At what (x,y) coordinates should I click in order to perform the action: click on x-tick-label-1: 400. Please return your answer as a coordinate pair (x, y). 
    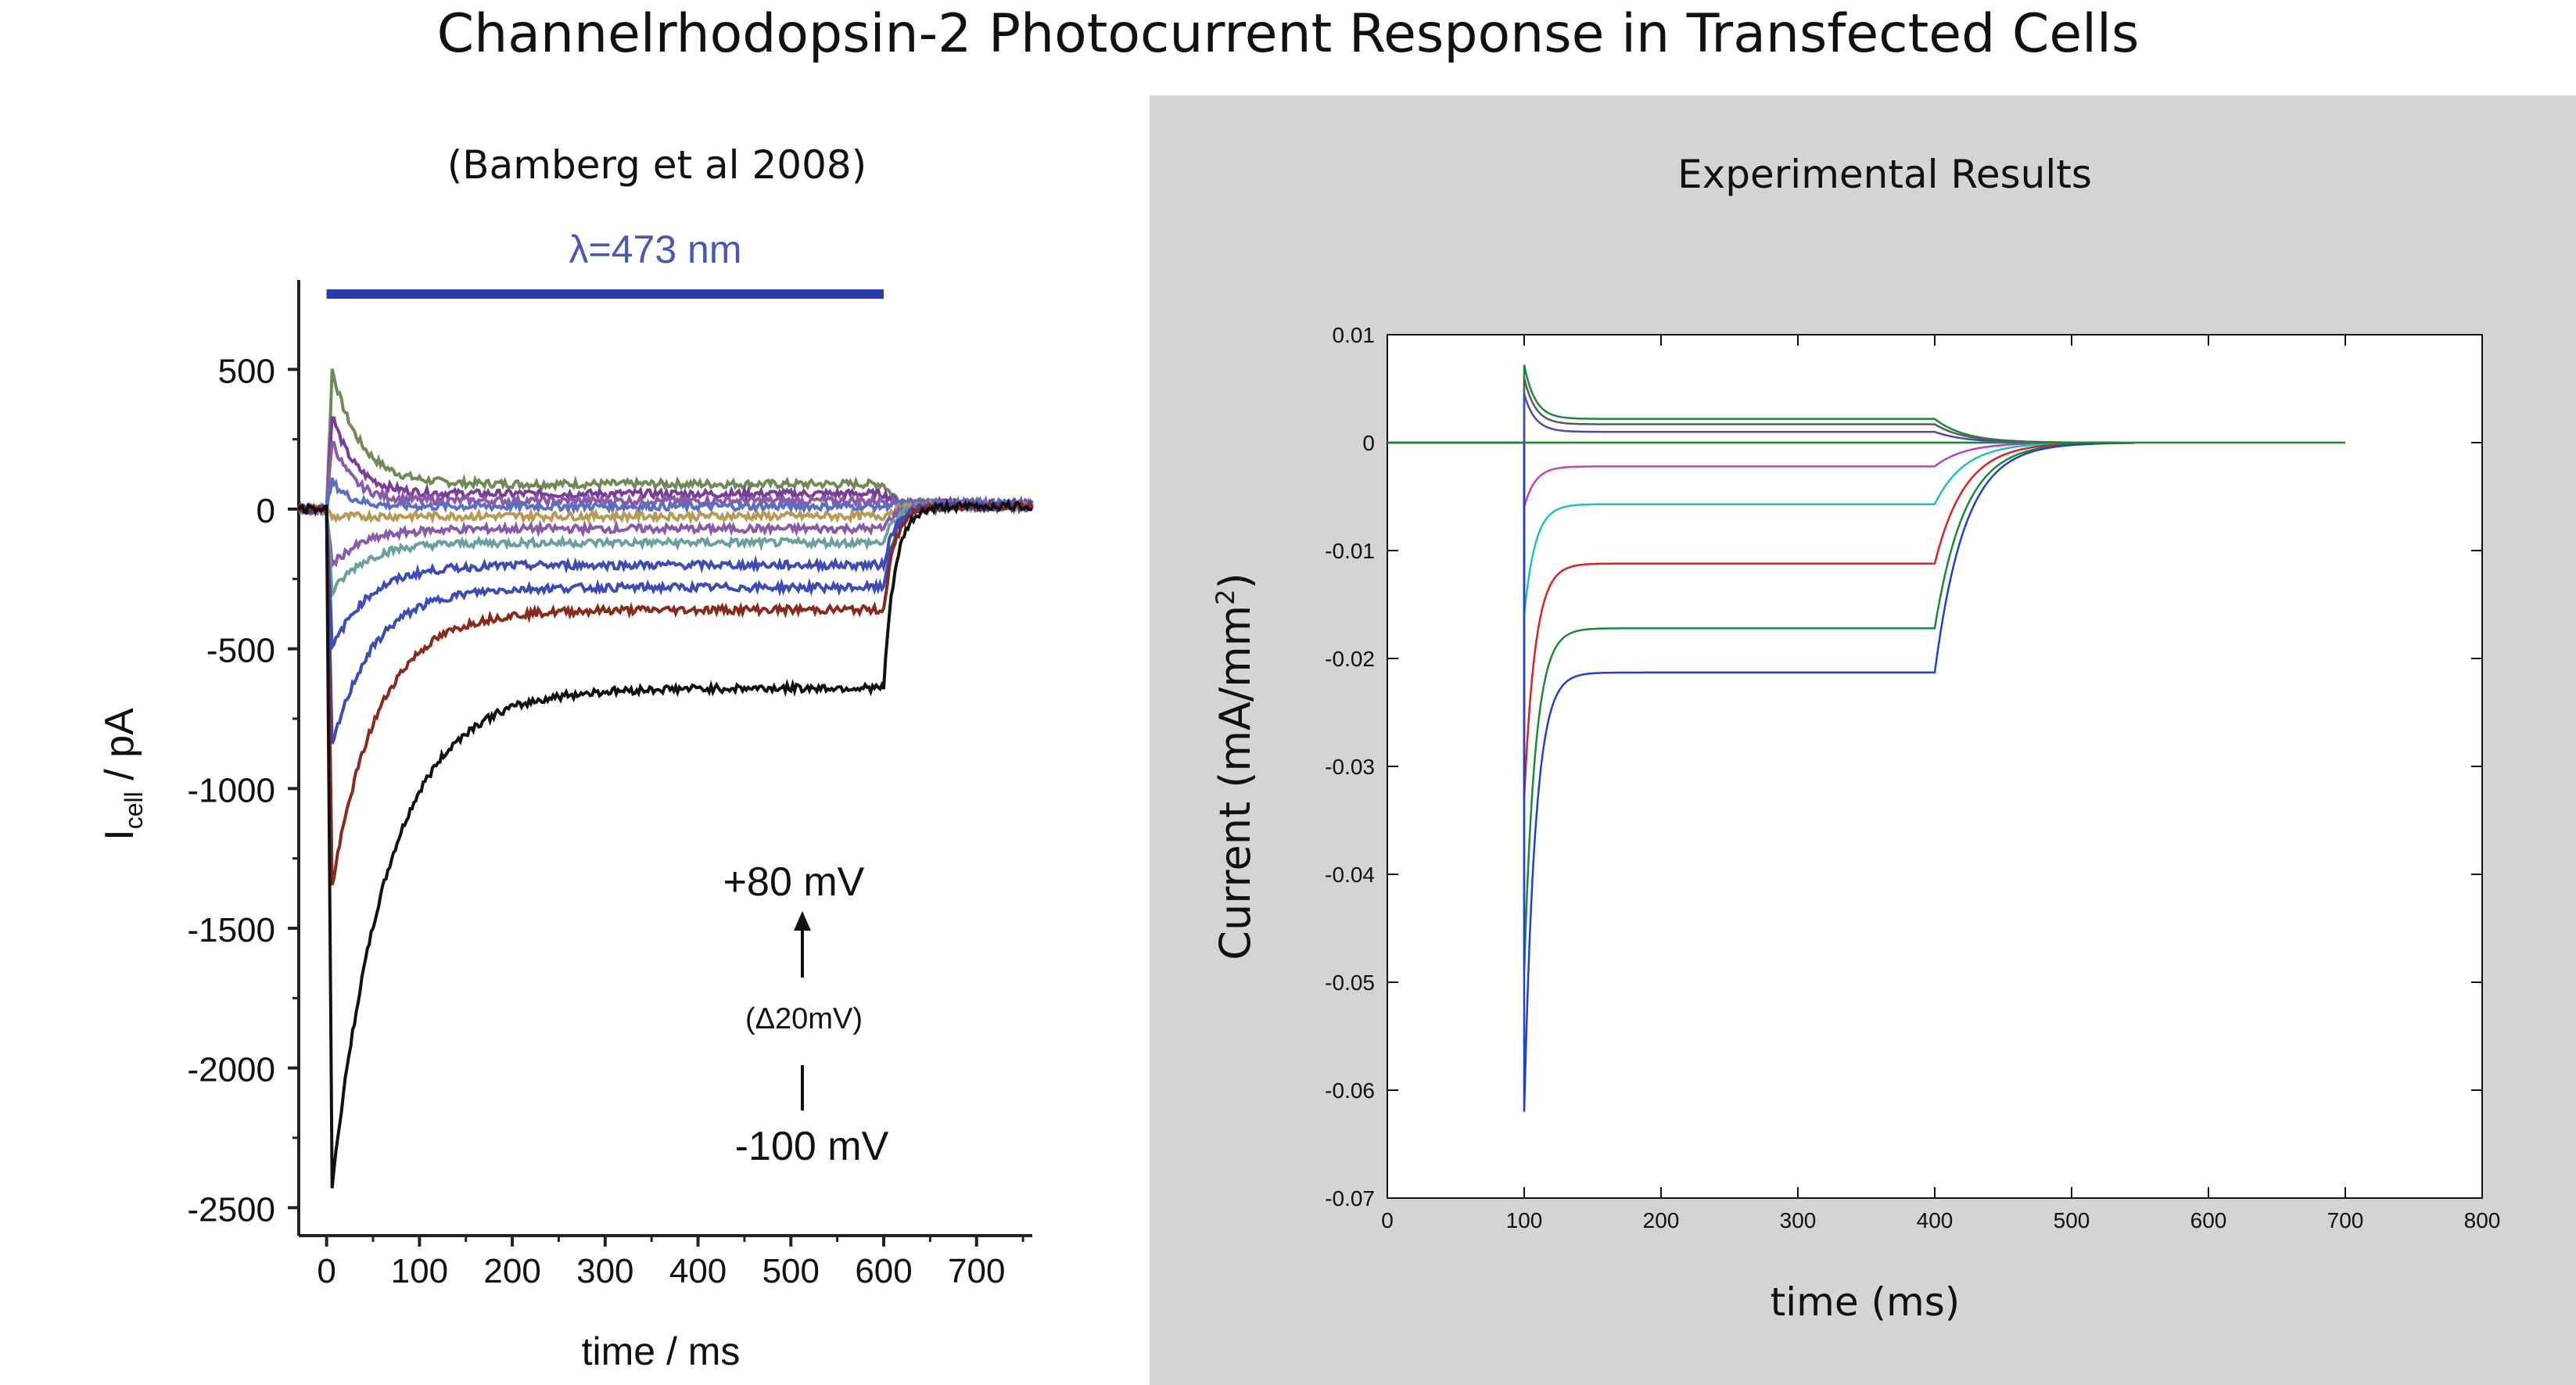
    Looking at the image, I should click on (698, 1271).